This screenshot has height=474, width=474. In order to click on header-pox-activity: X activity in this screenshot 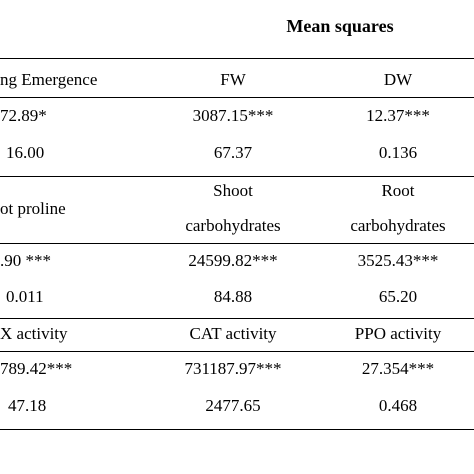, I will do `click(34, 333)`.